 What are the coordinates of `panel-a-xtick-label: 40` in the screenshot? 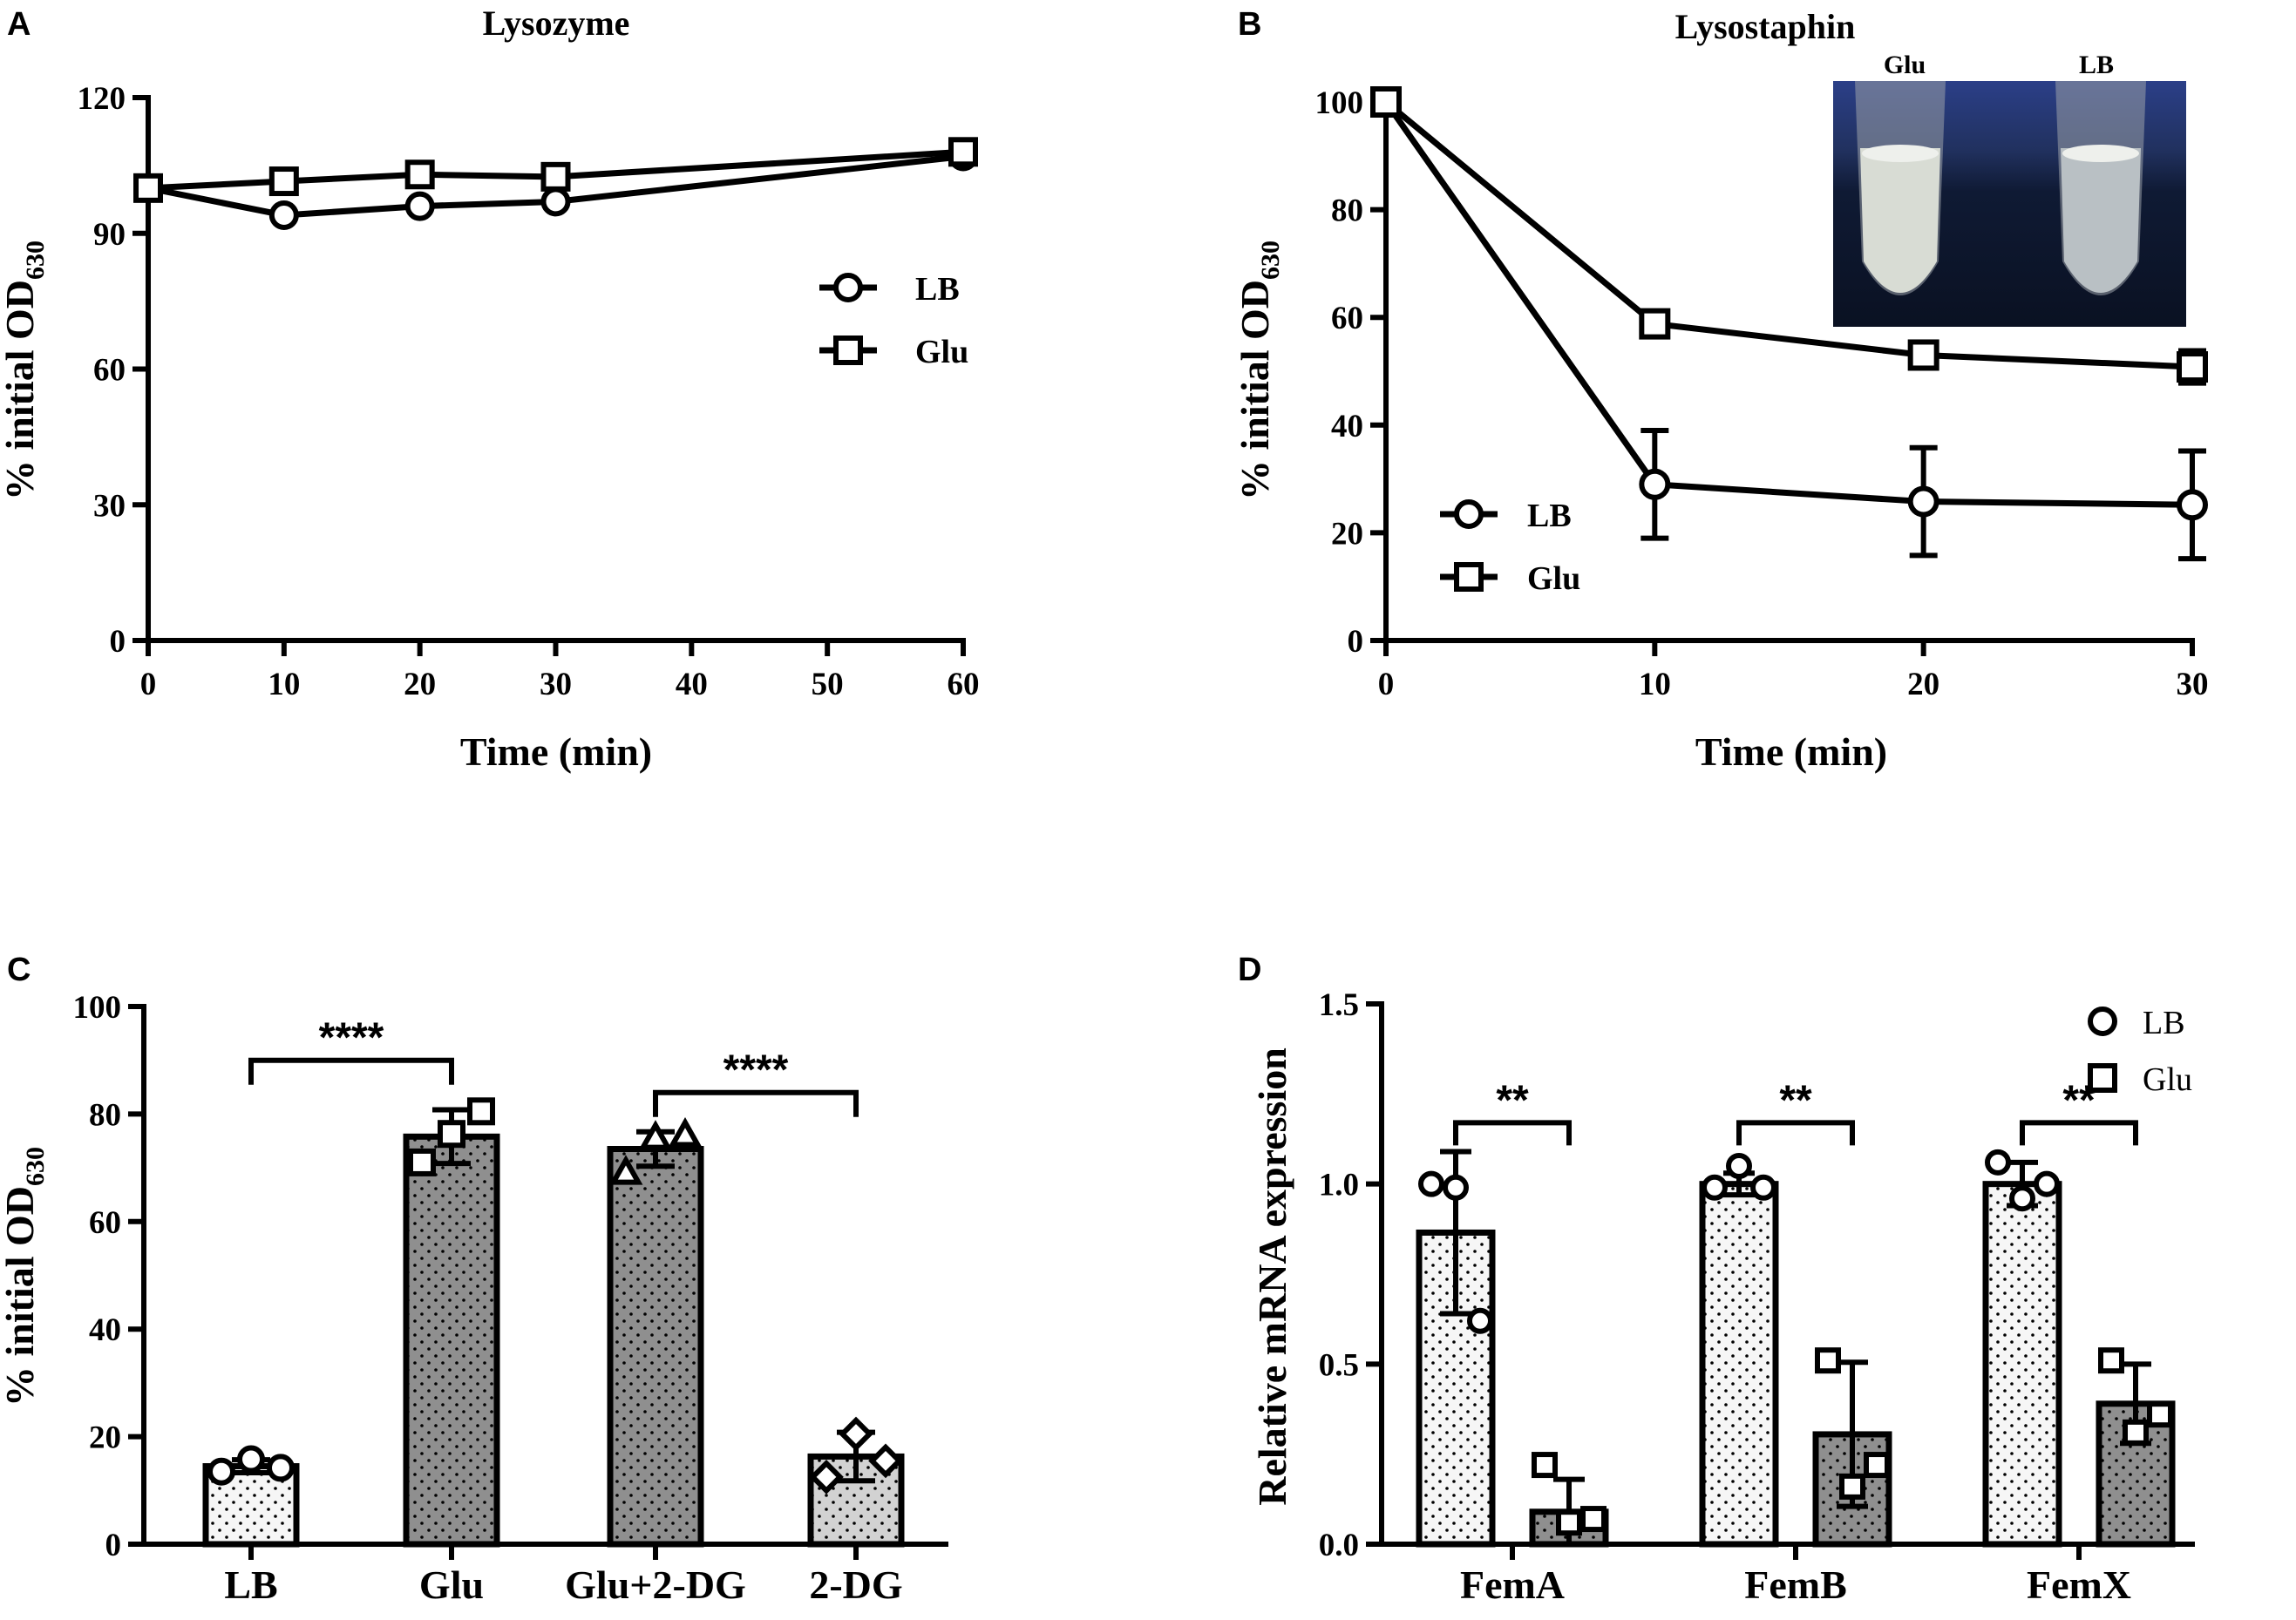 It's located at (692, 684).